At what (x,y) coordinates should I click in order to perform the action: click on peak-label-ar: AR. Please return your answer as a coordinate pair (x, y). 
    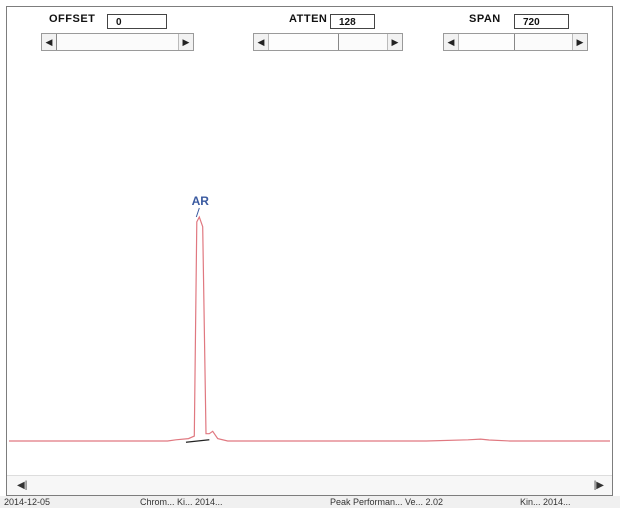
    Looking at the image, I should click on (201, 201).